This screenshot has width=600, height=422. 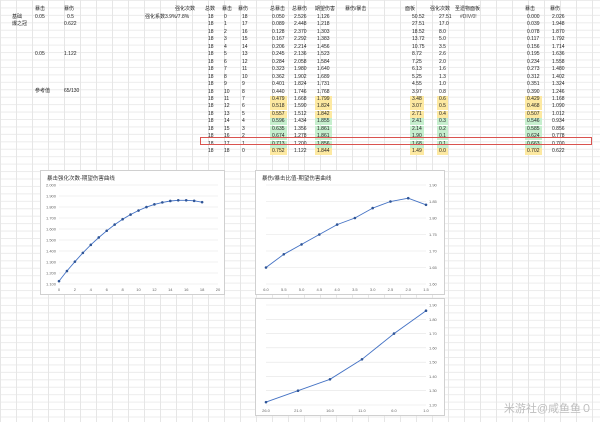 What do you see at coordinates (533, 137) in the screenshot?
I see `table-cell: 0.624` at bounding box center [533, 137].